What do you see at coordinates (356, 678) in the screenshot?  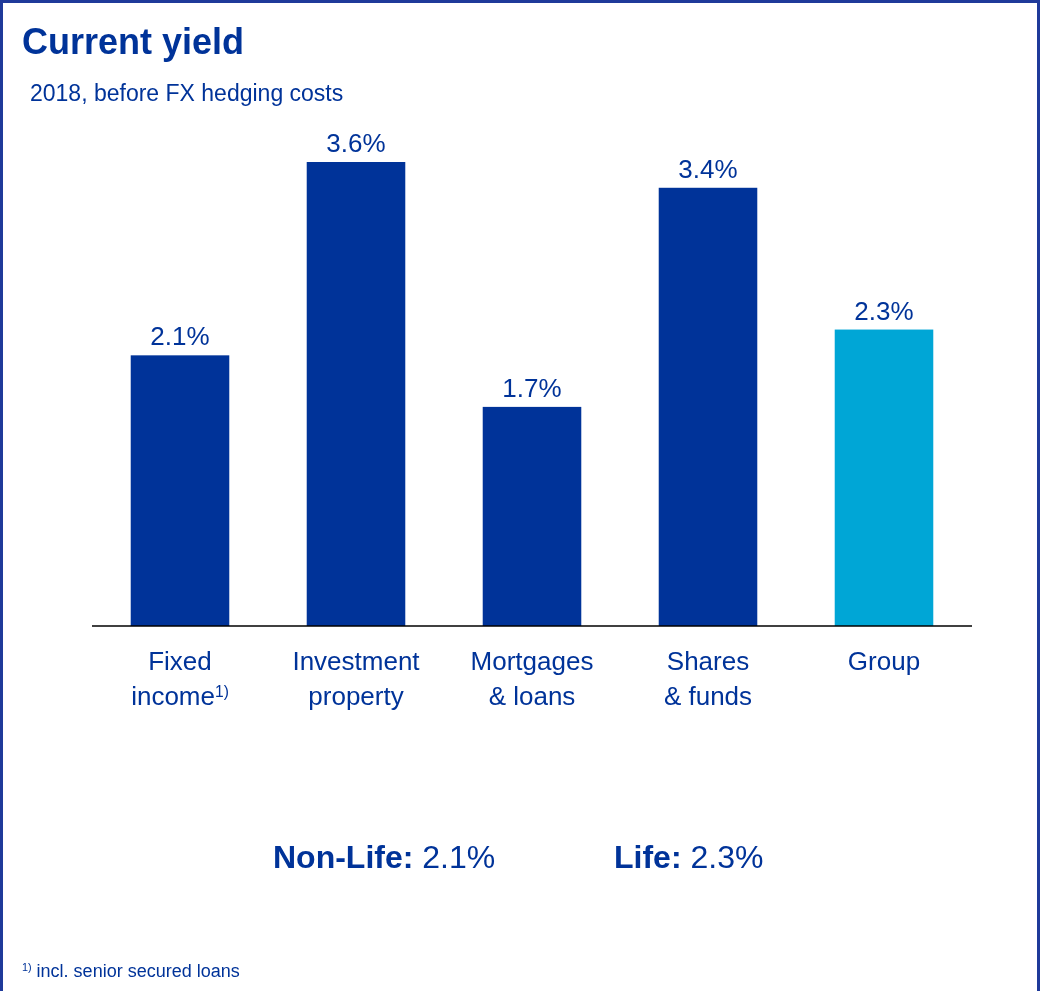 I see `x-tick-label: Investment property` at bounding box center [356, 678].